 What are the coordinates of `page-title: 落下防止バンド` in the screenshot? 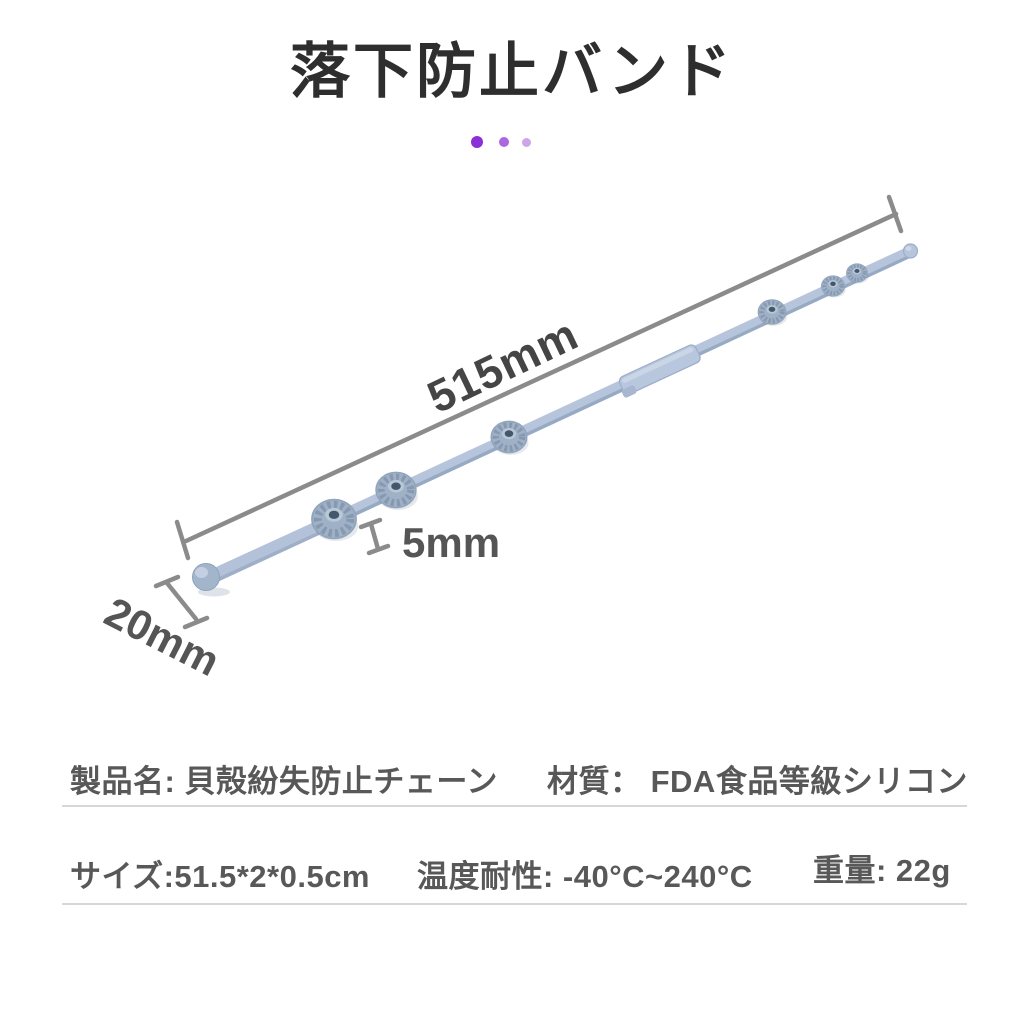 It's located at (512, 71).